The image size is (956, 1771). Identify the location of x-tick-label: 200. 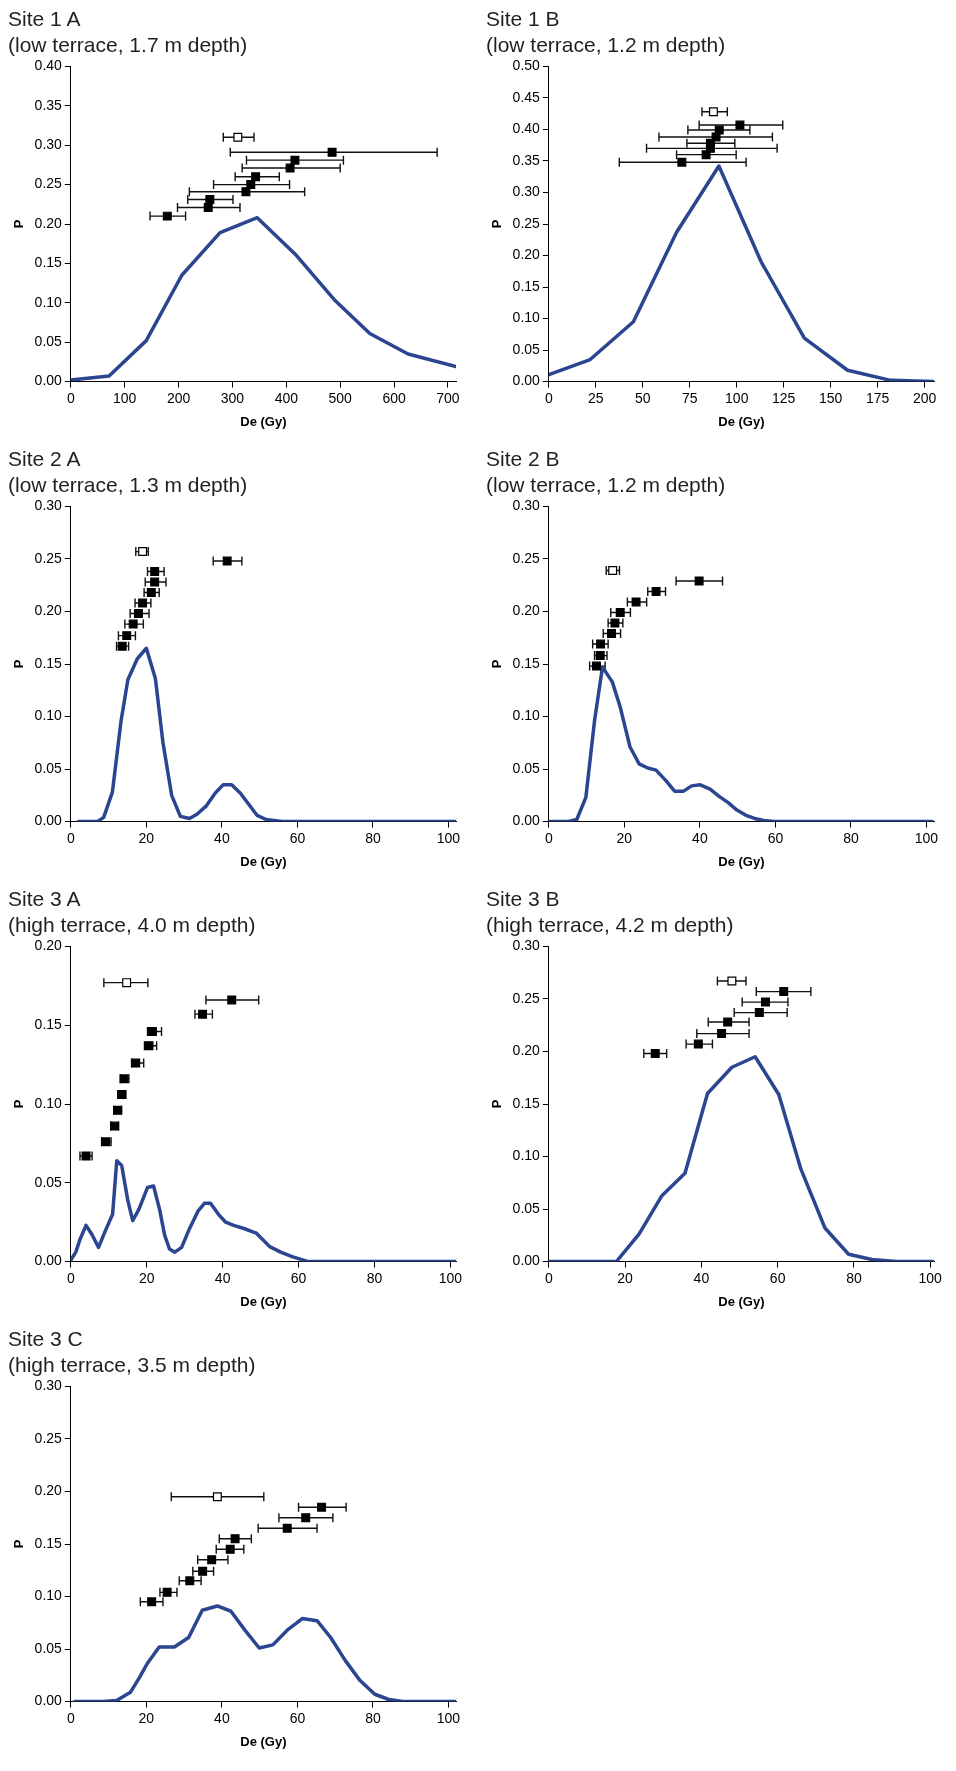
(924, 397).